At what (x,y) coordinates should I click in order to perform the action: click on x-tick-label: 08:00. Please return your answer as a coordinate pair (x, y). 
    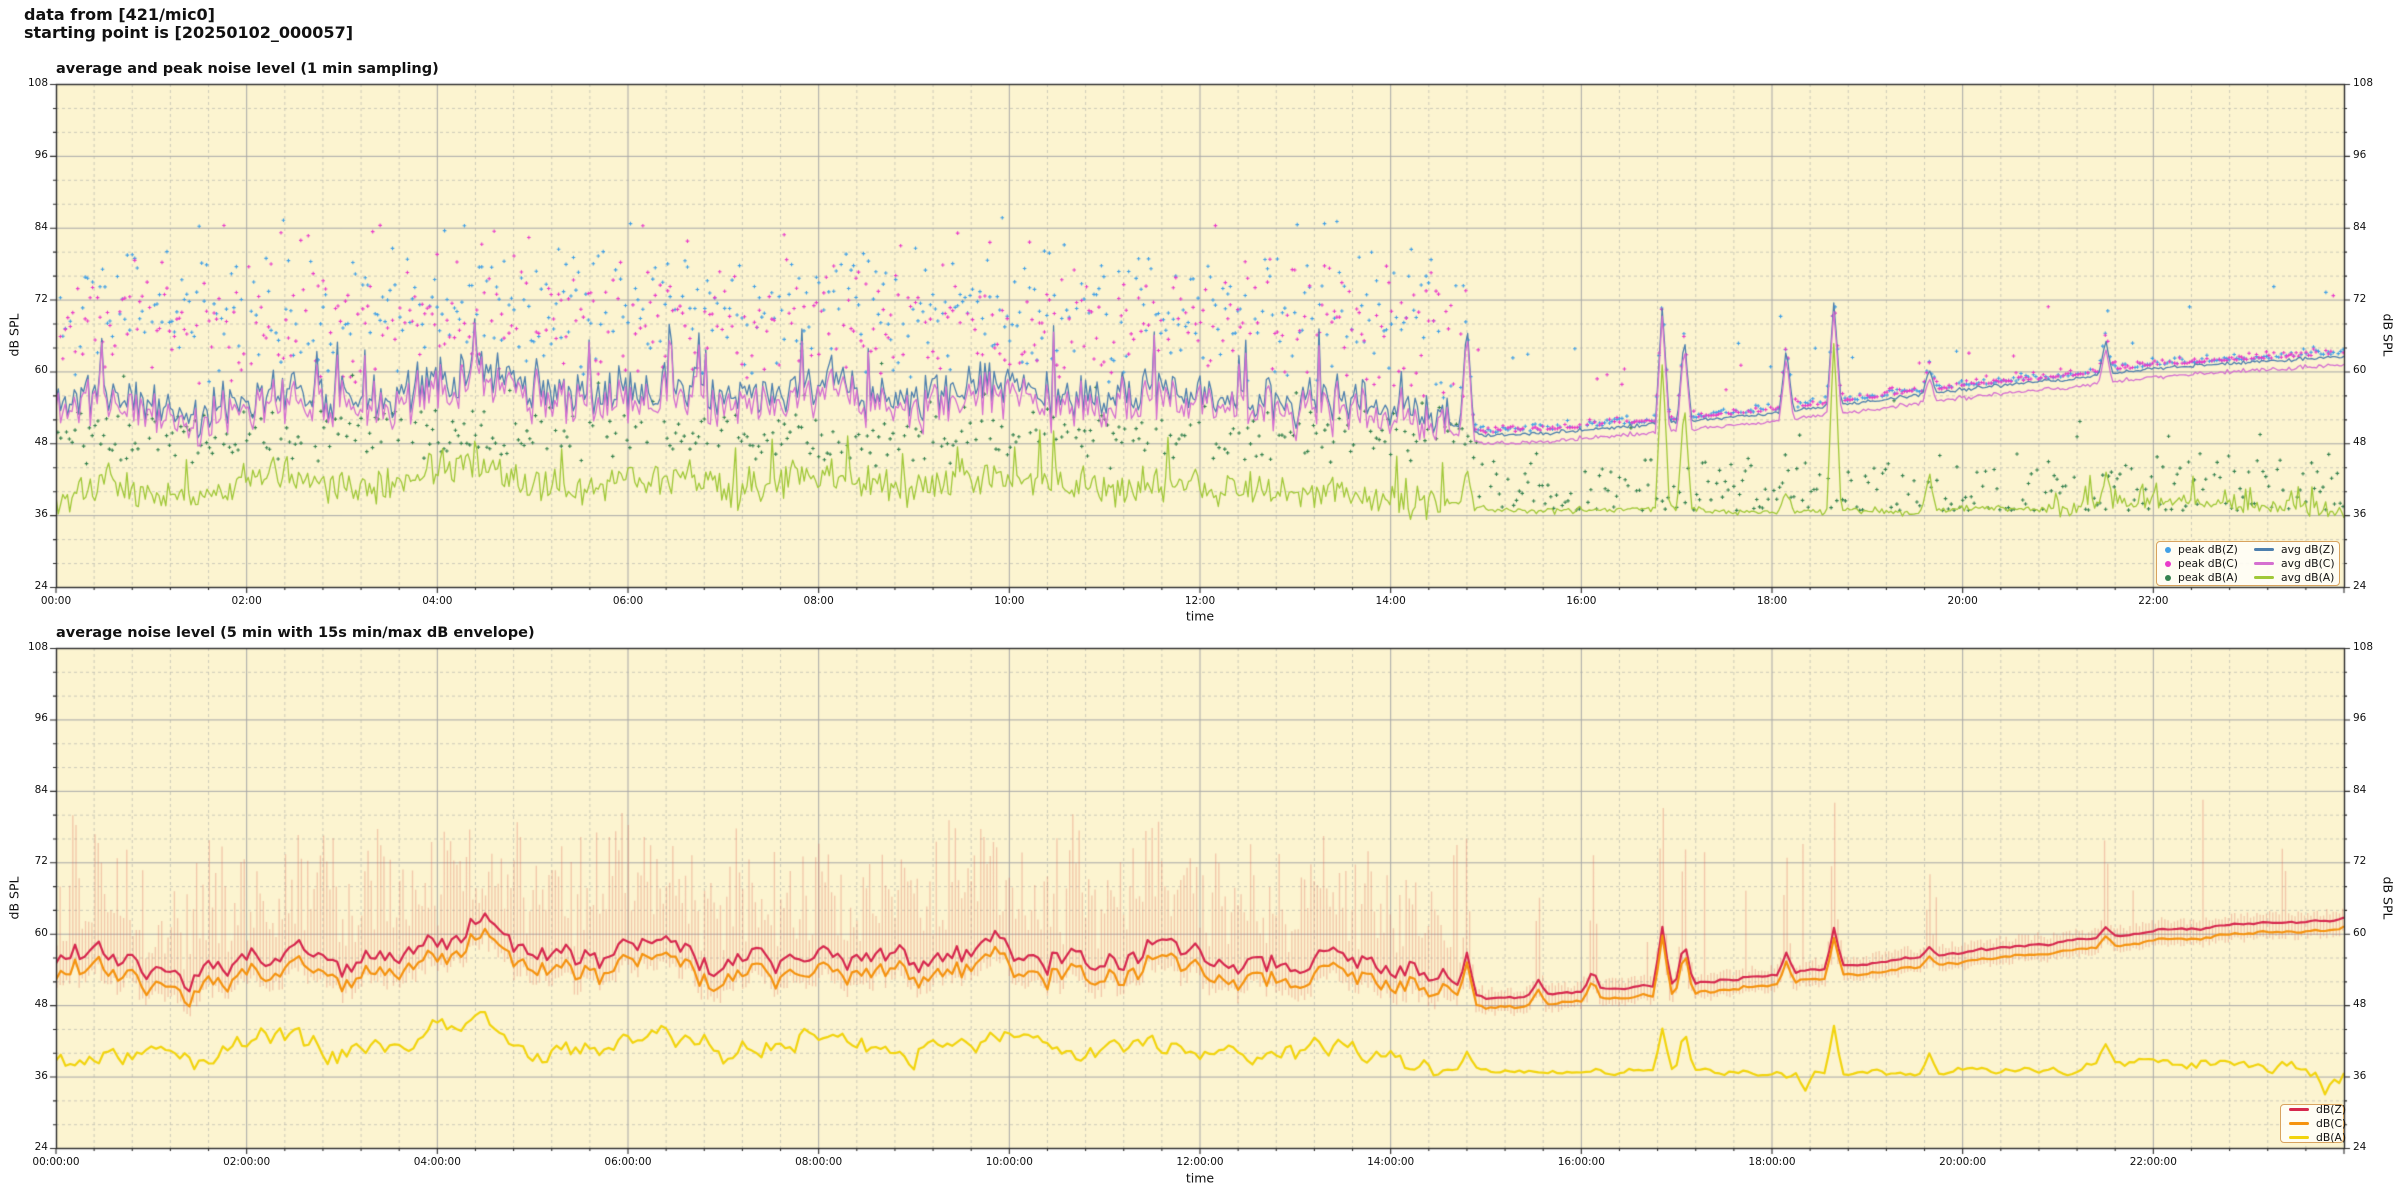
    Looking at the image, I should click on (818, 601).